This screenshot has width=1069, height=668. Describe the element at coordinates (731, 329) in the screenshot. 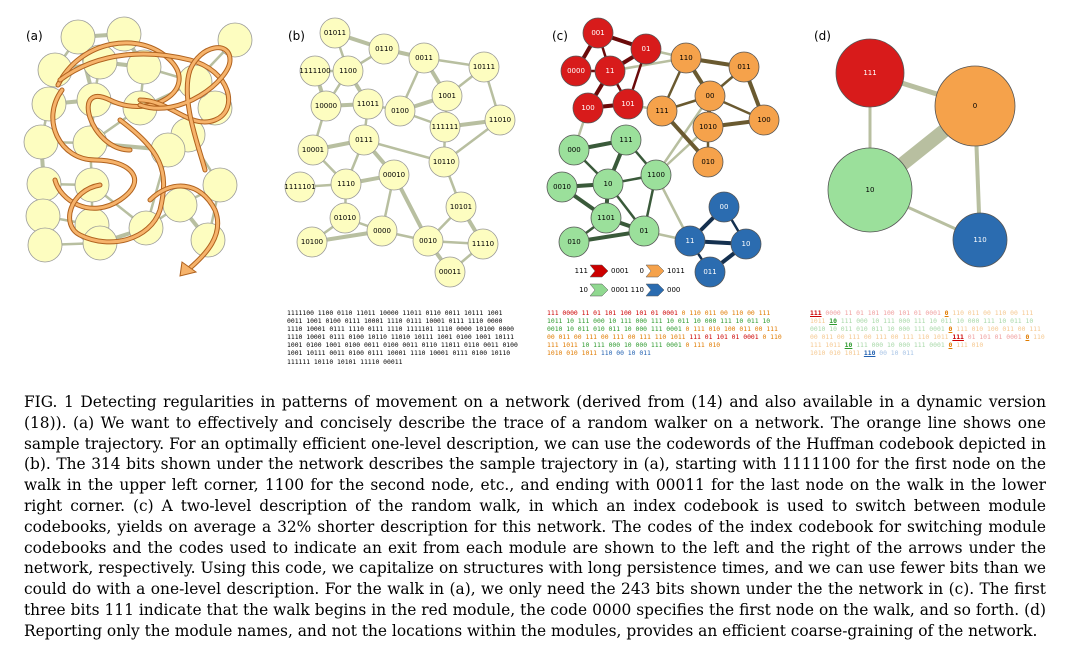

I see `bitstream-segment: 0 111 010 100 011 00 111` at that location.